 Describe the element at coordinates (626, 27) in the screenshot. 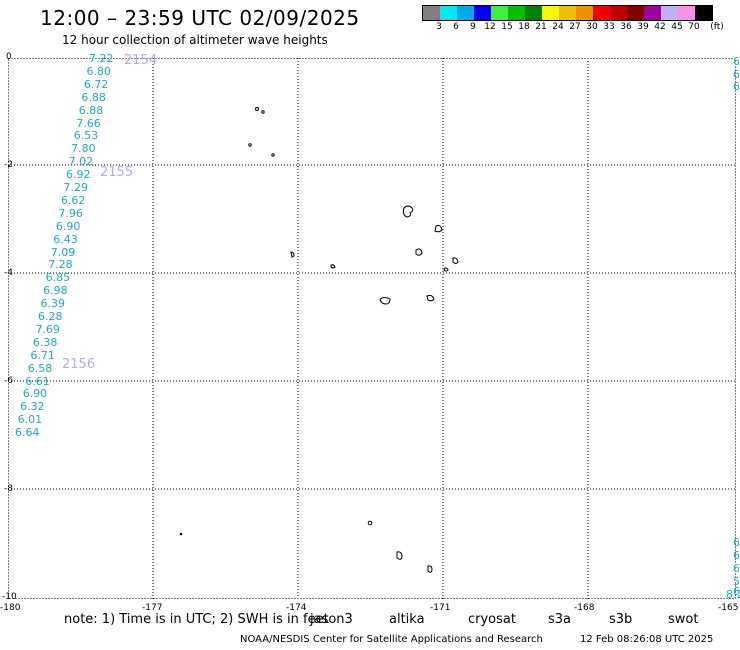

I see `colorbar-label: 36` at that location.